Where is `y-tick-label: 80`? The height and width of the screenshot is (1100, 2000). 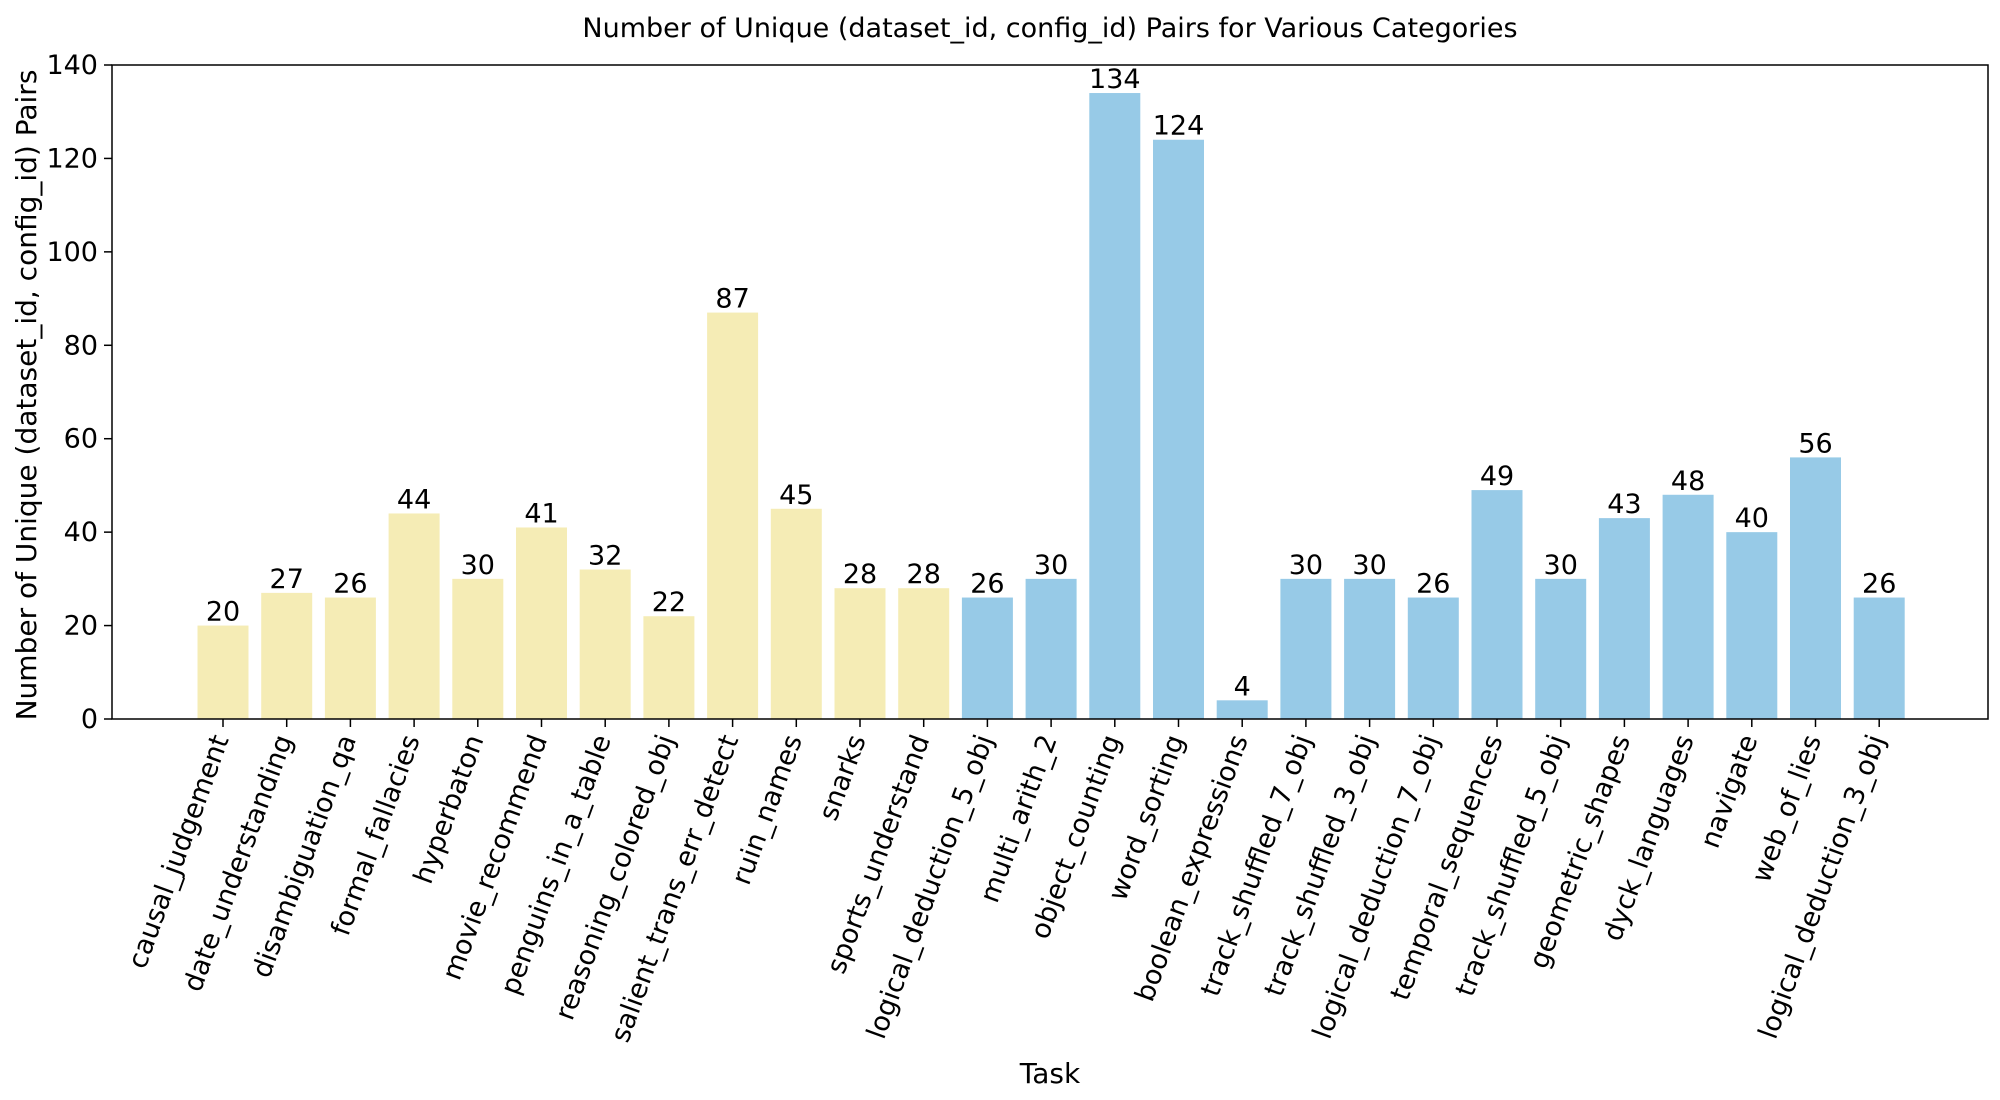 y-tick-label: 80 is located at coordinates (81, 345).